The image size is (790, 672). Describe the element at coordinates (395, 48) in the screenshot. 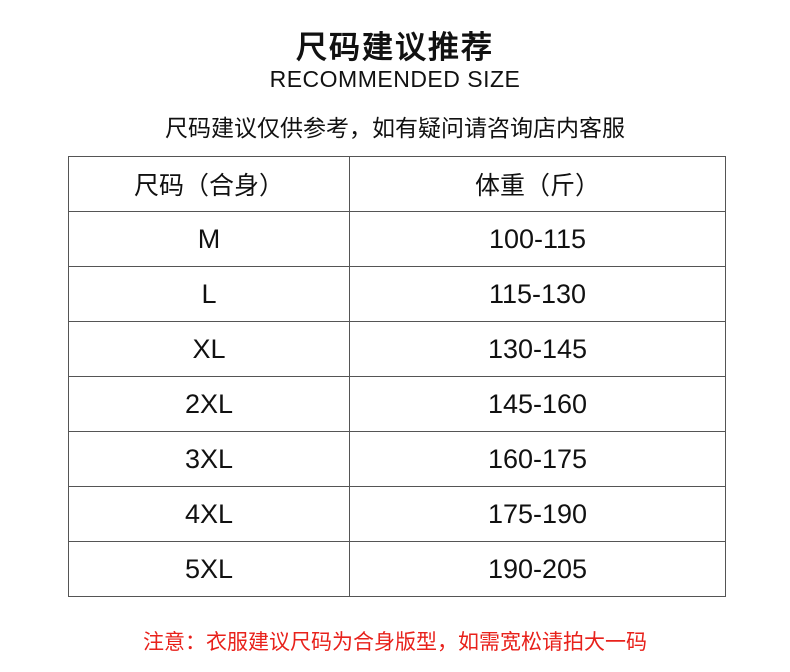

I see `page-title: 尺码建议推荐` at that location.